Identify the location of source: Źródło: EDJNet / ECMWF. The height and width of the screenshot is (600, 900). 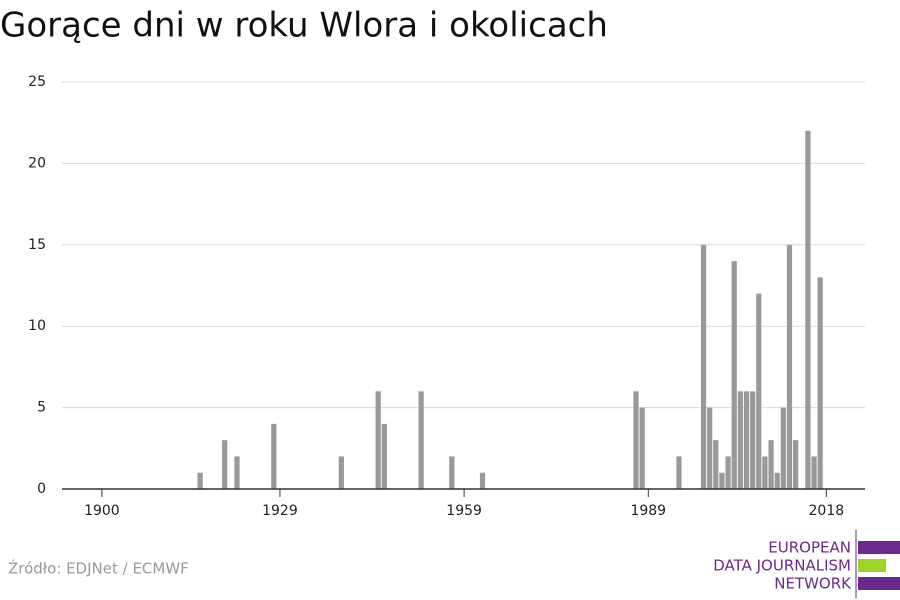
(98, 568).